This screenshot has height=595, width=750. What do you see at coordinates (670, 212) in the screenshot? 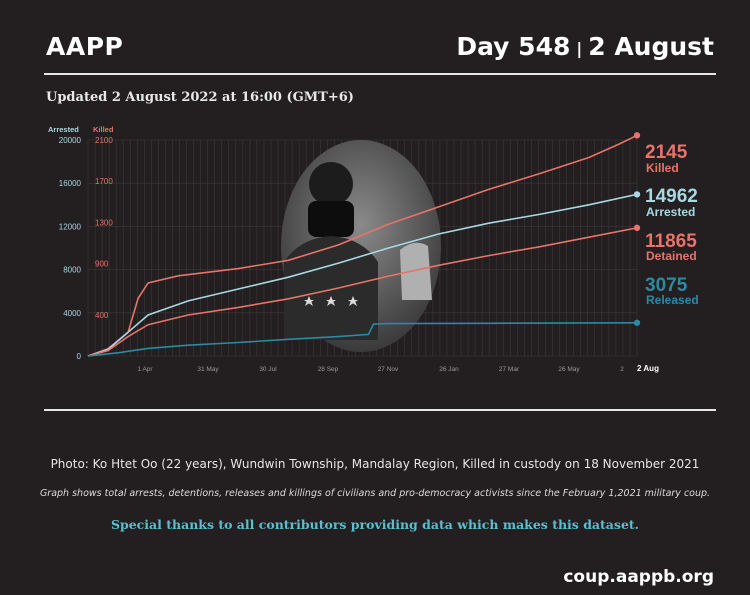
I see `series-name-arrested: Arrested` at bounding box center [670, 212].